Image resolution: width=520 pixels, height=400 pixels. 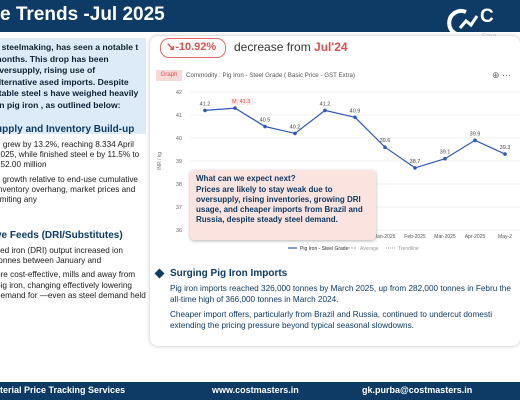 I want to click on y-axis-label: INR / kg, so click(x=160, y=161).